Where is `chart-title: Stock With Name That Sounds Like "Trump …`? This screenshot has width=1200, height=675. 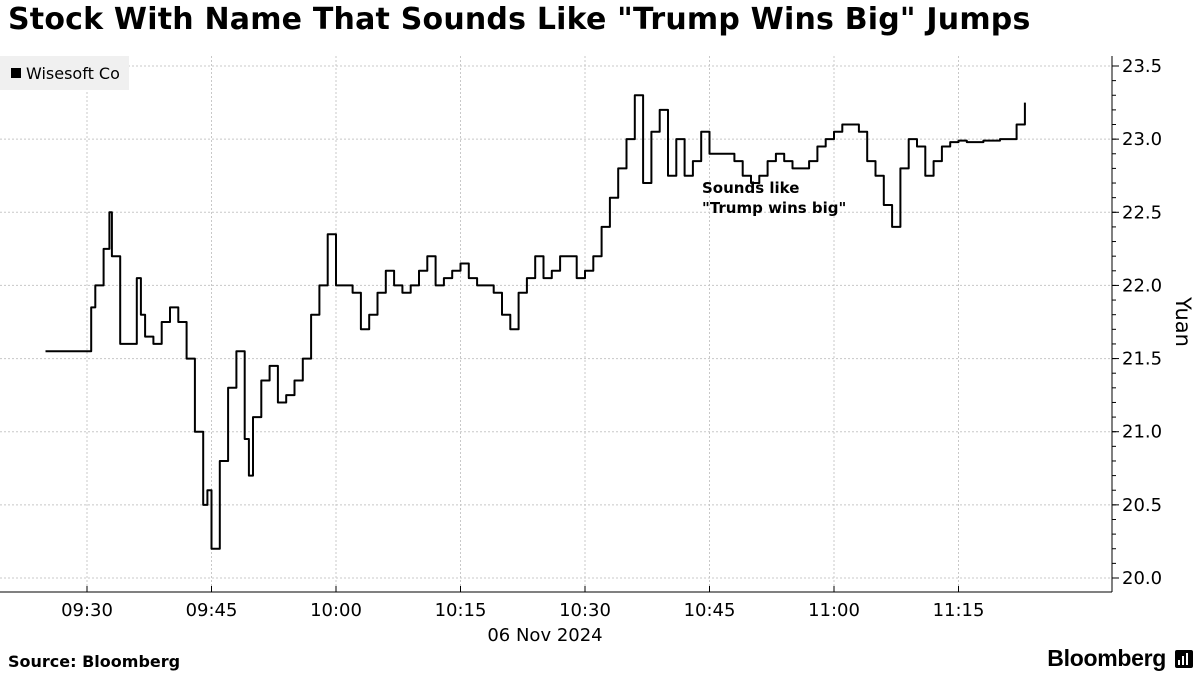
chart-title: Stock With Name That Sounds Like "Trump … is located at coordinates (519, 19).